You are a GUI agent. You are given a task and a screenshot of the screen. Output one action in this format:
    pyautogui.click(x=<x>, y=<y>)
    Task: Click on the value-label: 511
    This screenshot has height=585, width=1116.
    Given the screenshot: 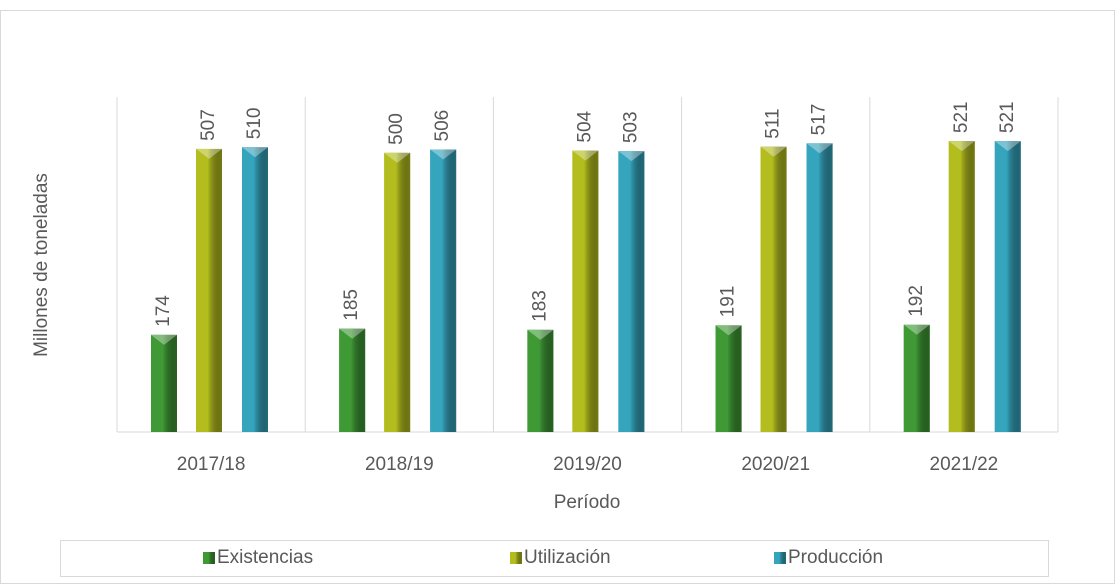 What is the action you would take?
    pyautogui.click(x=773, y=123)
    